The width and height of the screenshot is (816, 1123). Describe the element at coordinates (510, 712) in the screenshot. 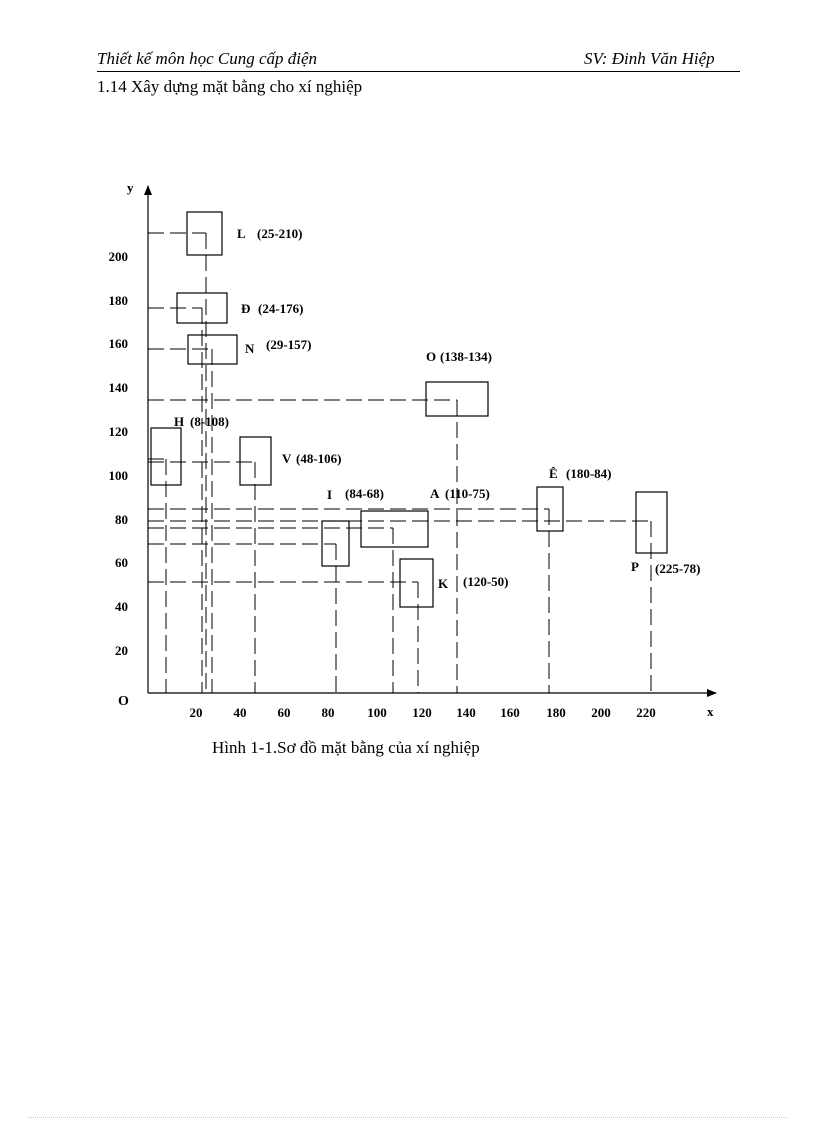

I see `x-tick-label: 160` at that location.